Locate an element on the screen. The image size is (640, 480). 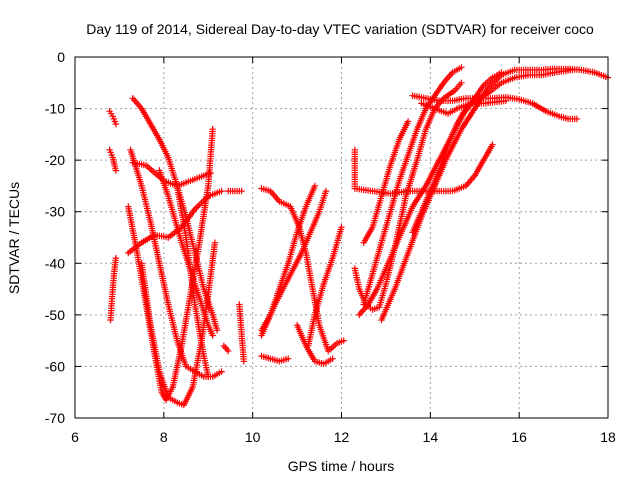
y-tick-label: -50 is located at coordinates (55, 315).